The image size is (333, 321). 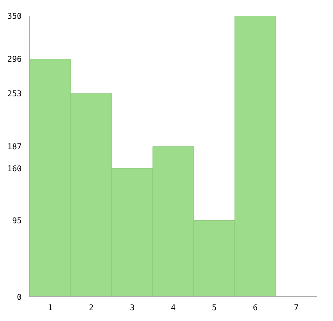 I want to click on y-tick-label: 0, so click(x=19, y=297).